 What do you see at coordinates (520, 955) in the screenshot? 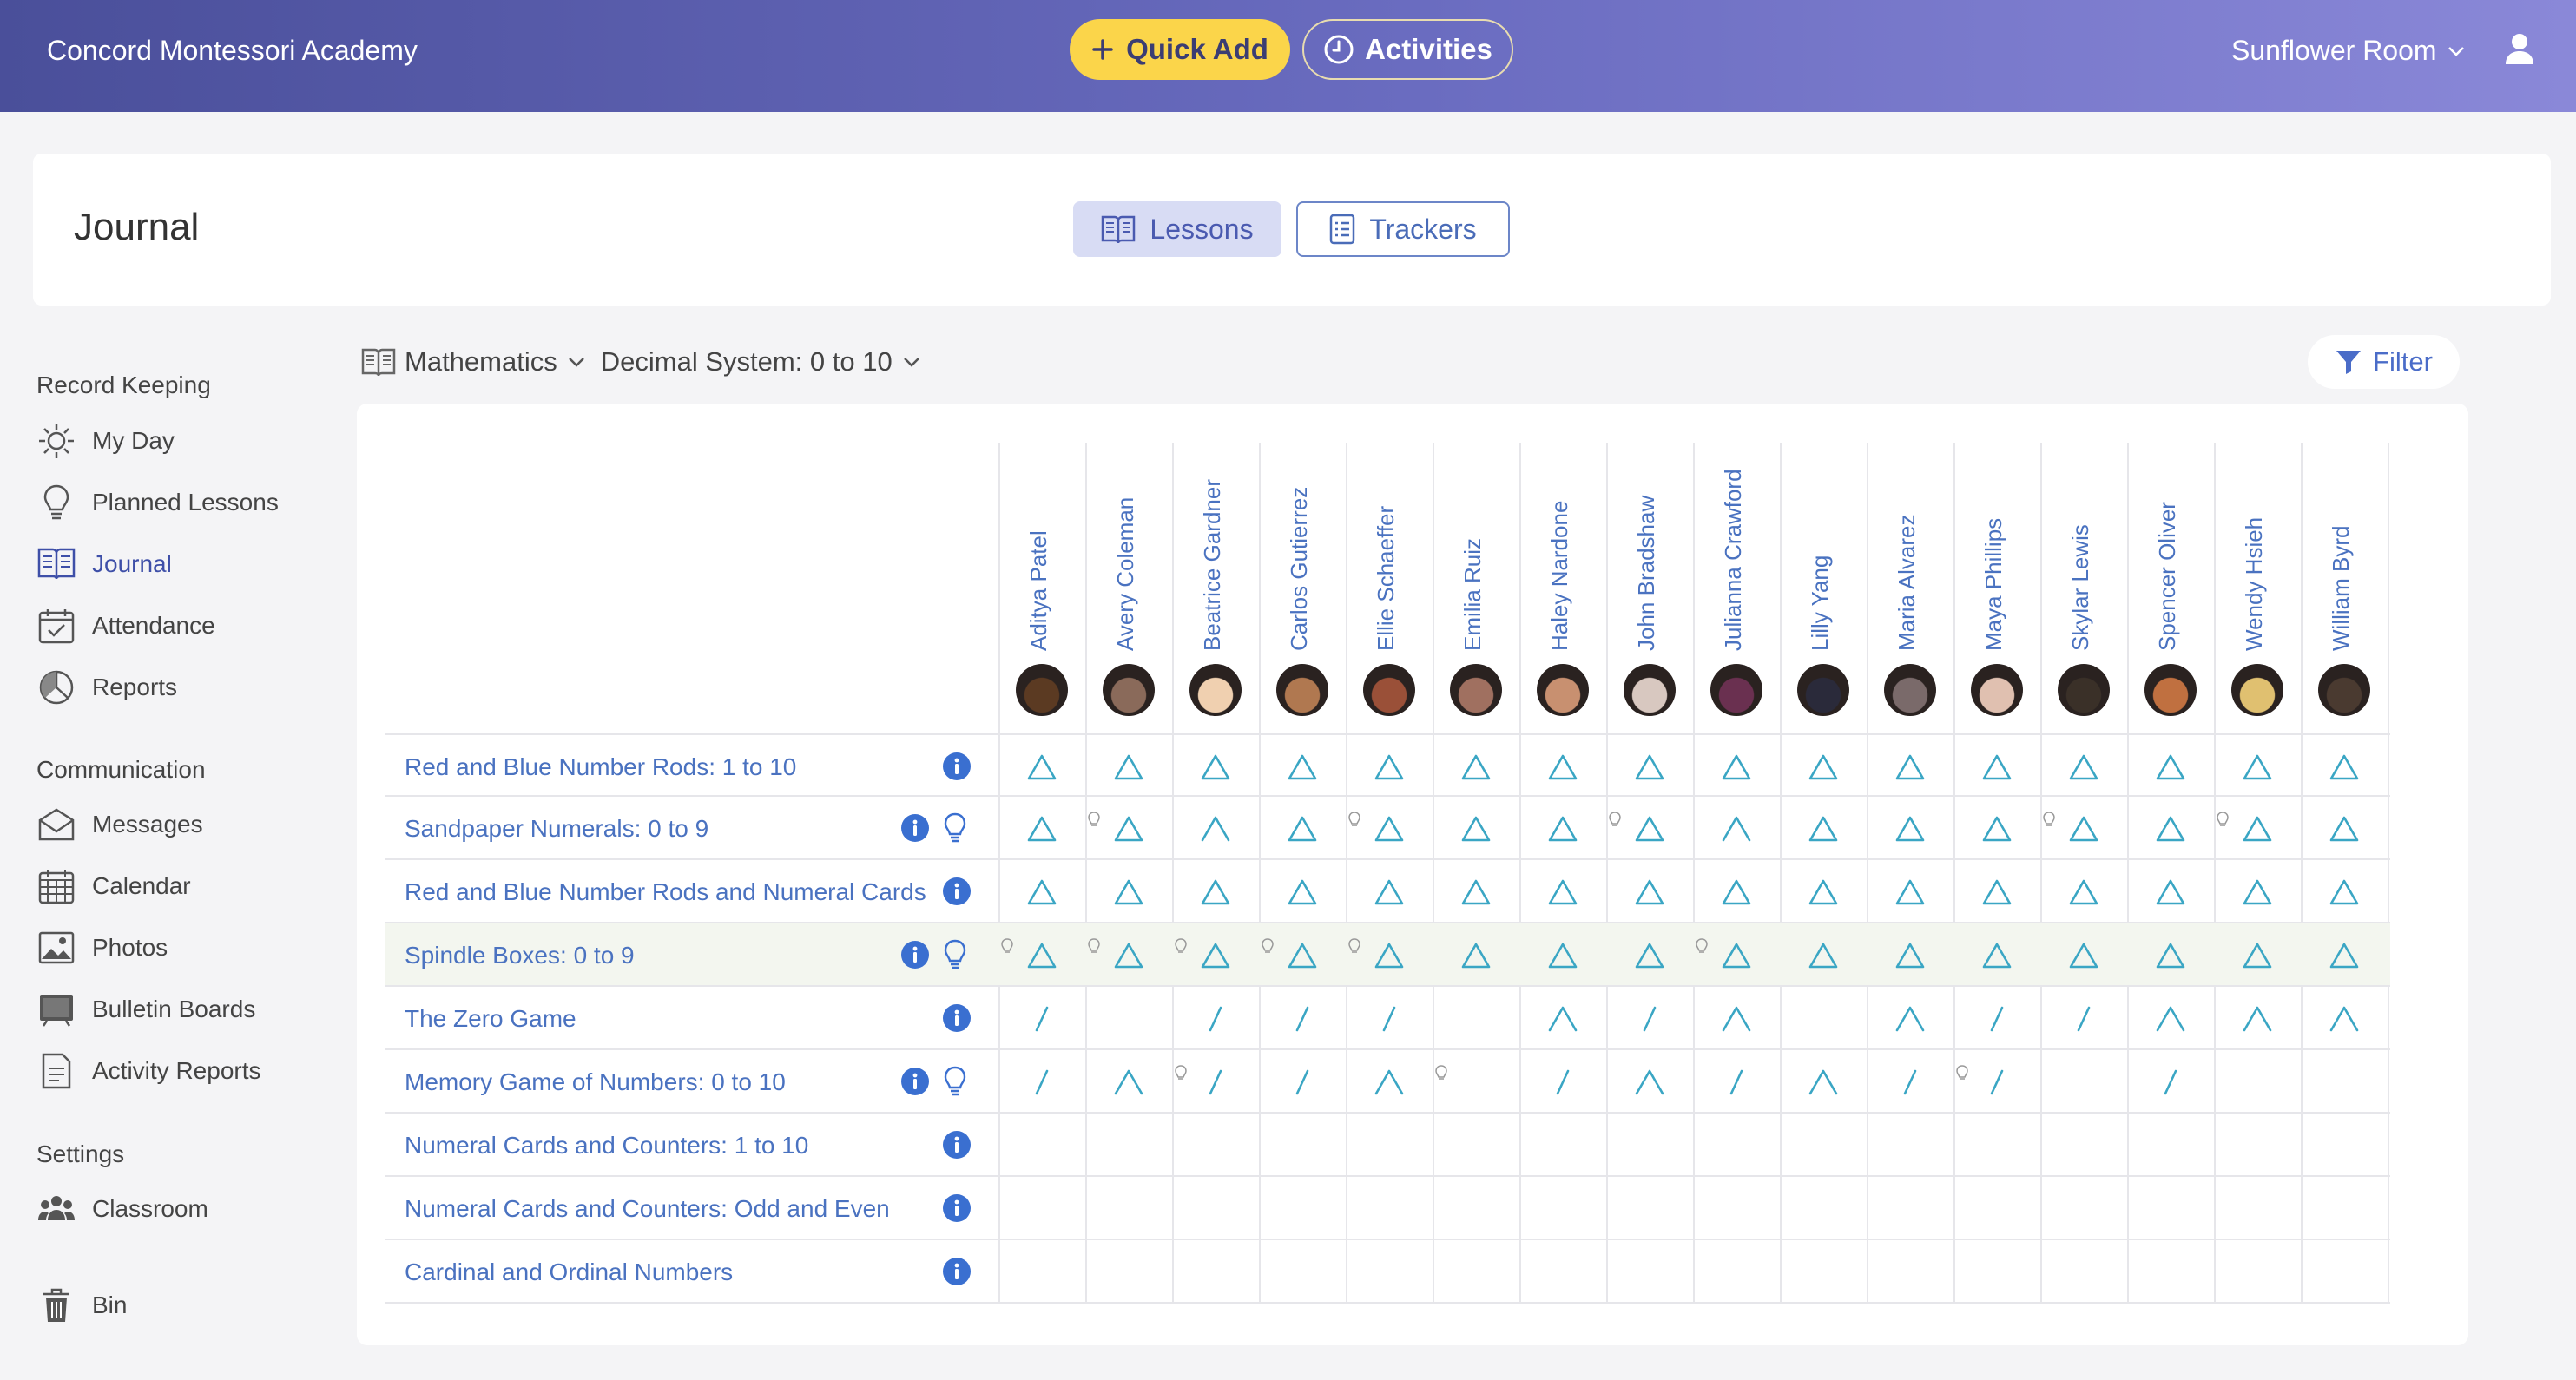
I see `lesson-name: Spindle Boxes: 0 to 9` at bounding box center [520, 955].